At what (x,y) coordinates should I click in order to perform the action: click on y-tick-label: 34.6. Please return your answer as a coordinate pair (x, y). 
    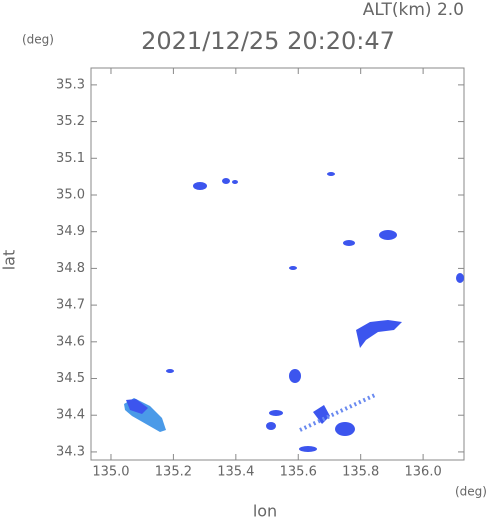
    Looking at the image, I should click on (70, 341).